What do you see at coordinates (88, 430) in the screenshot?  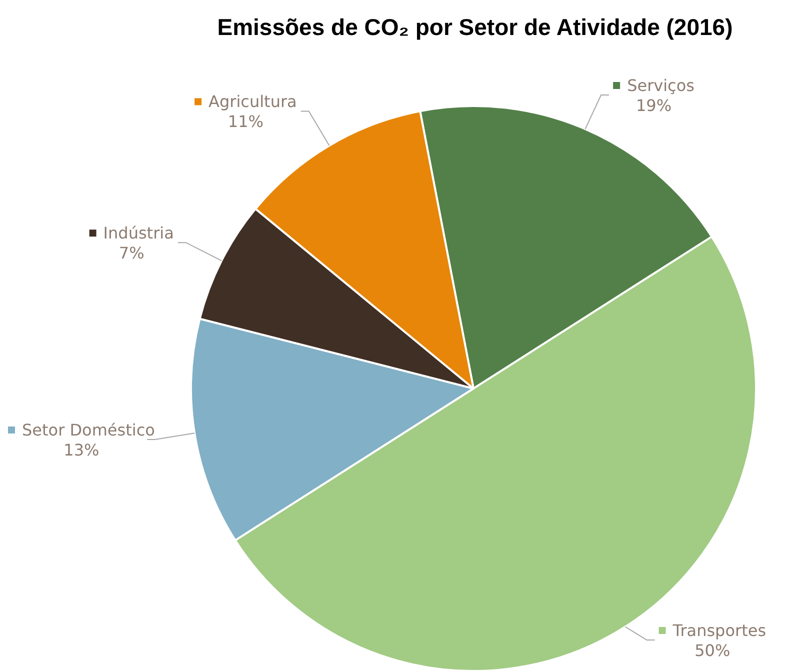 I see `legend-label: Setor Doméstico` at bounding box center [88, 430].